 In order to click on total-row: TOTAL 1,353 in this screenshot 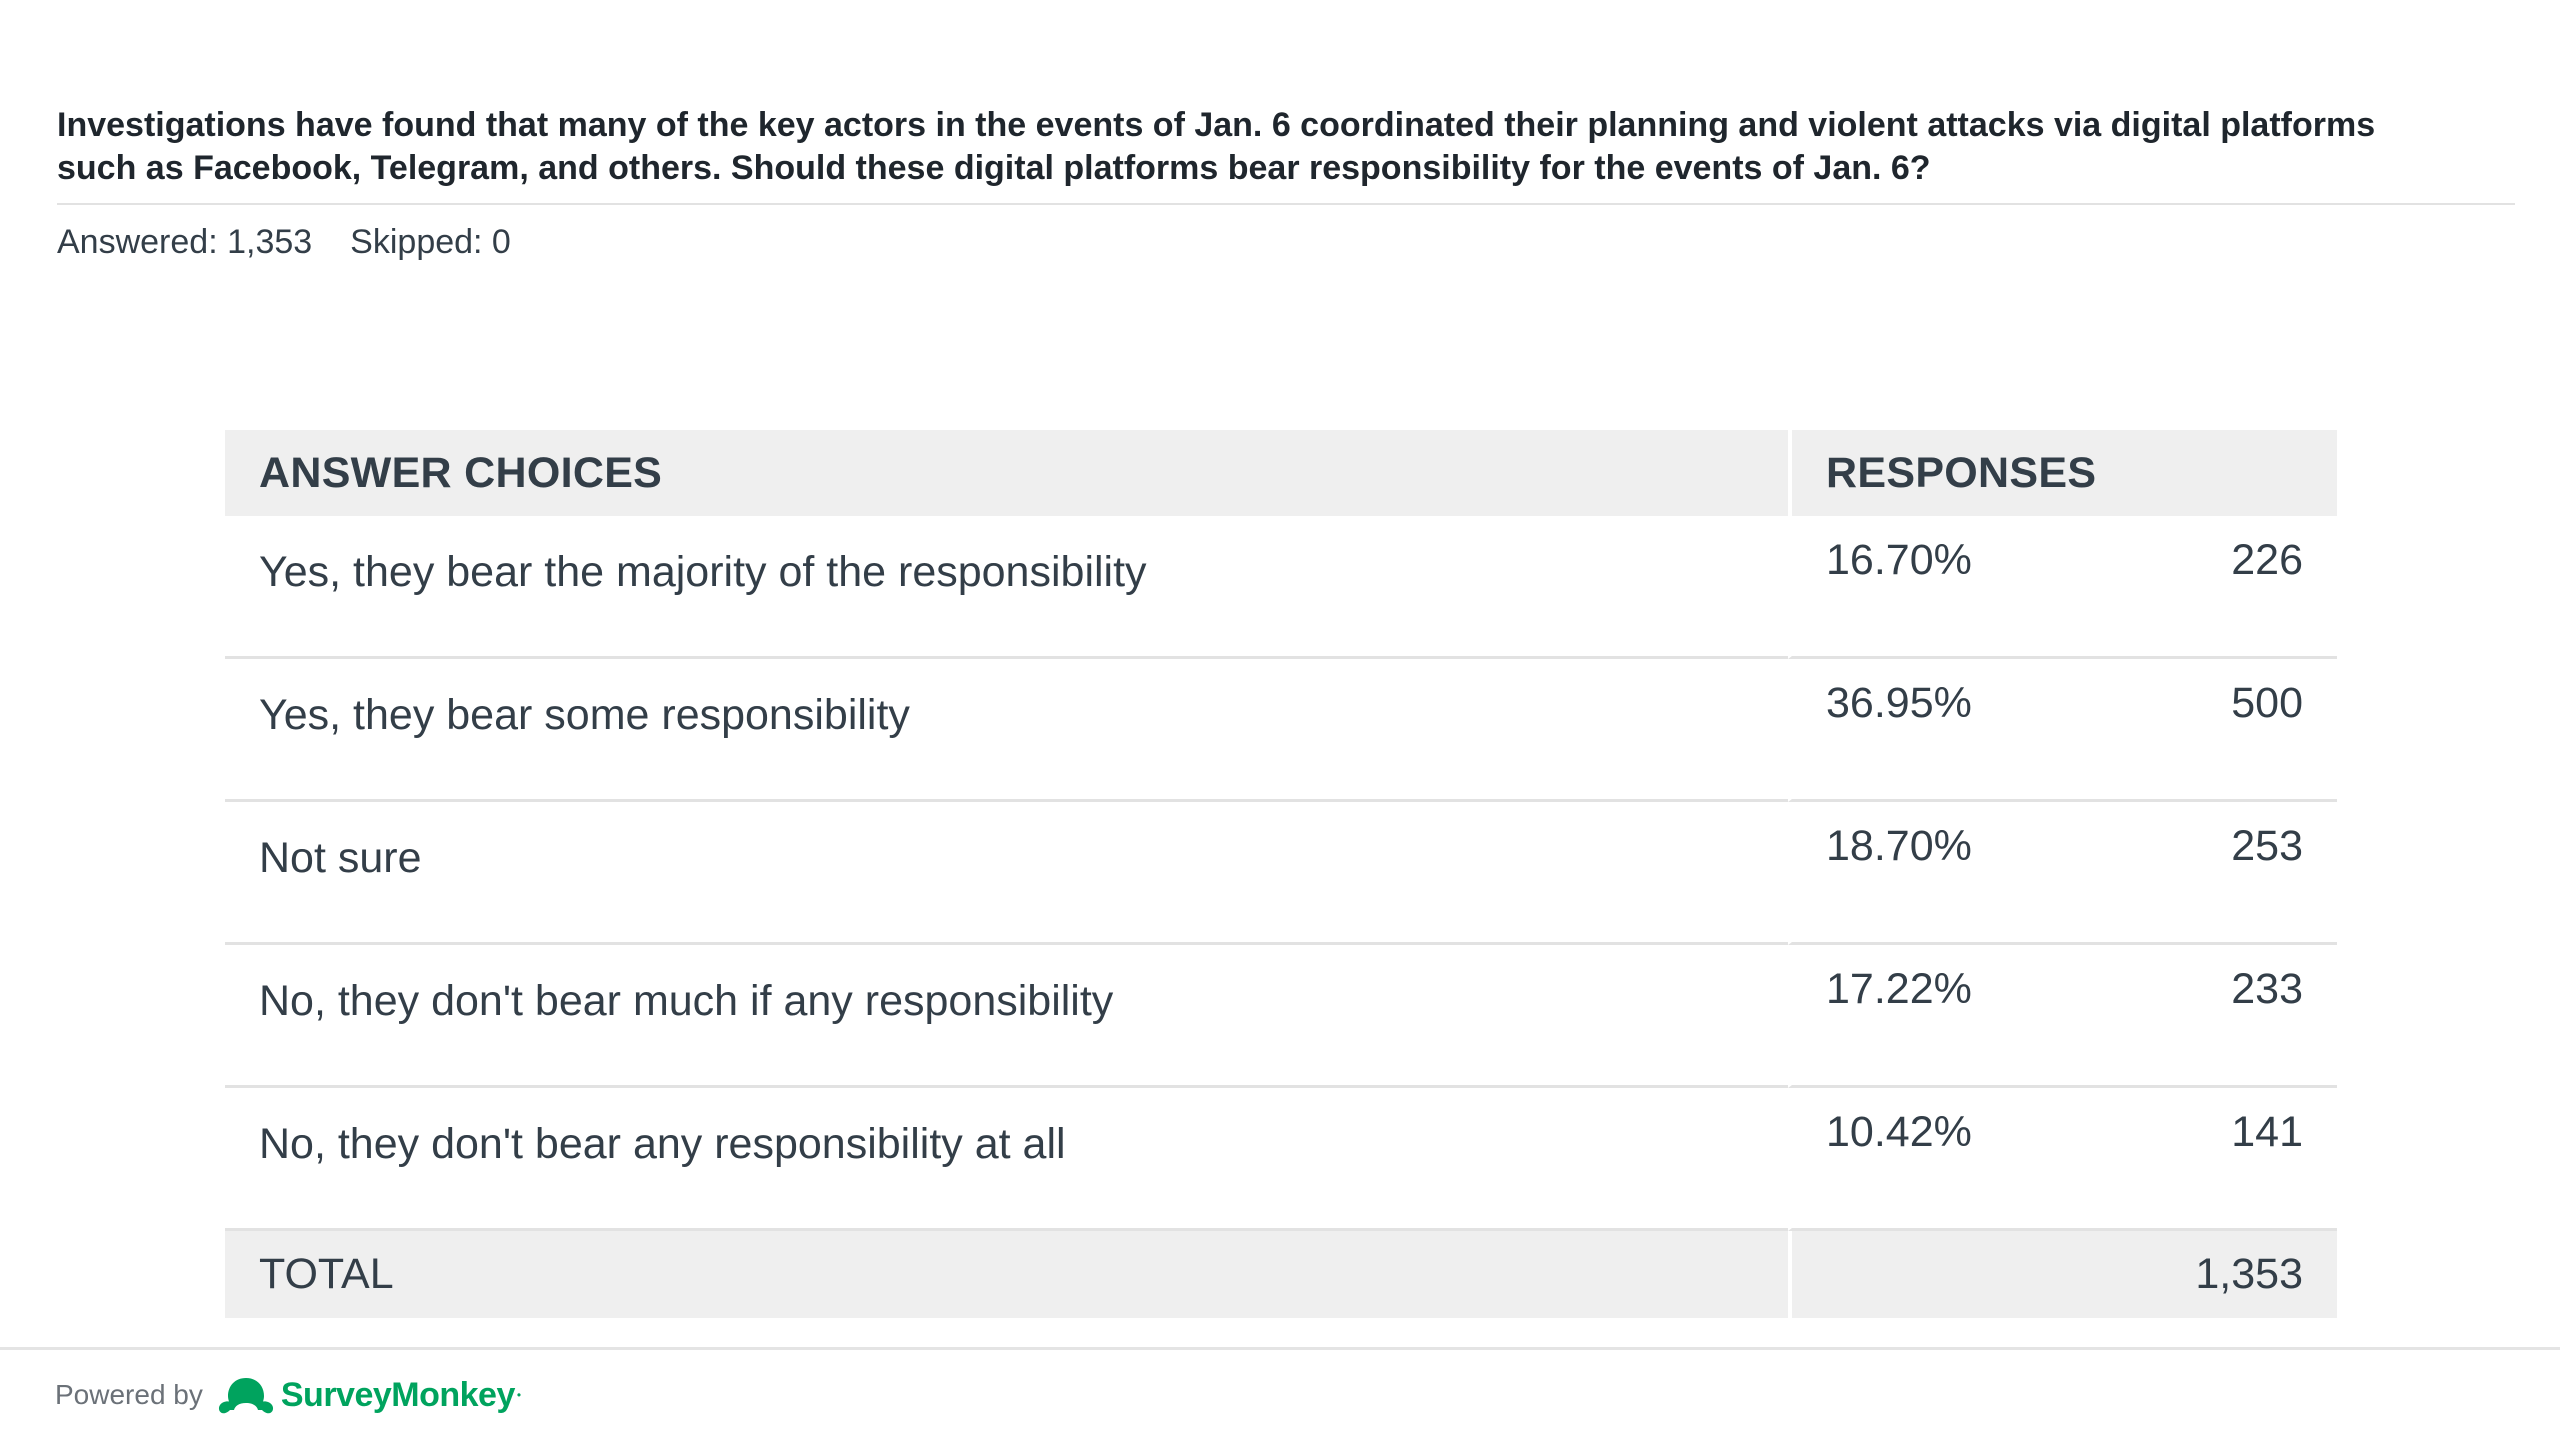, I will do `click(1281, 1274)`.